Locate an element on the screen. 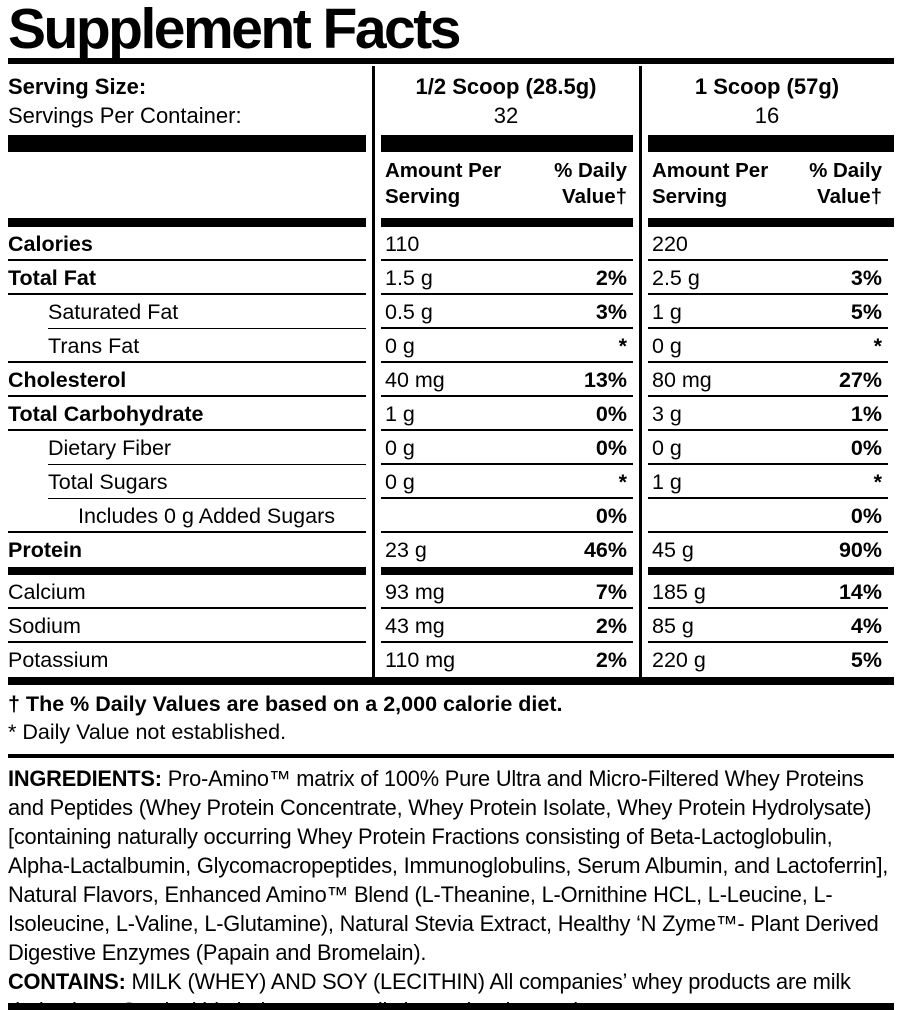  row-total-carbohydrate: Total Carbohydrate 1 g 0% 3 g 1% is located at coordinates (451, 414).